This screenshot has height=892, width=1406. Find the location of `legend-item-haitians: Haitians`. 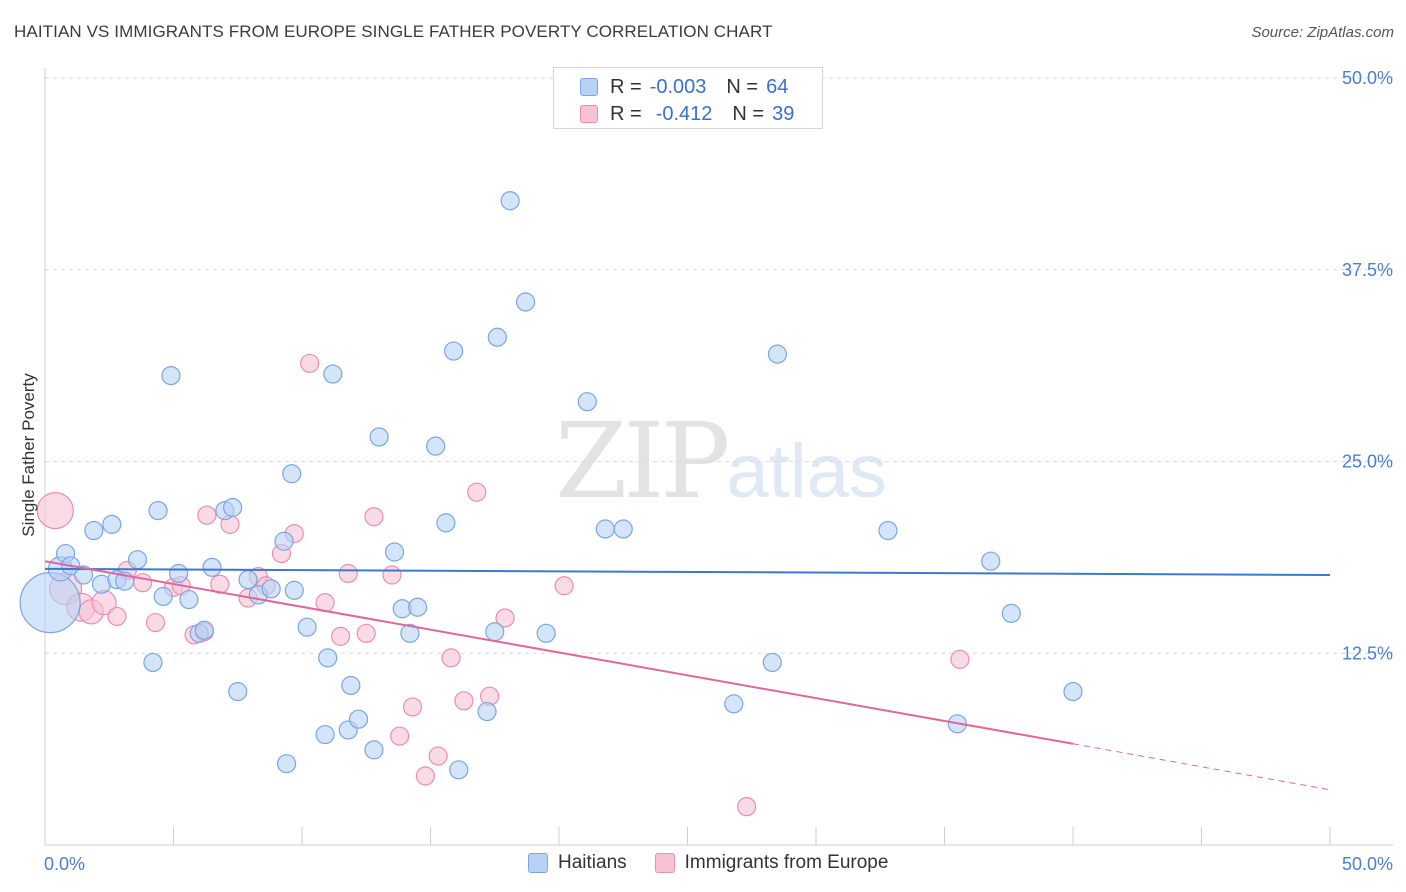

legend-item-haitians: Haitians is located at coordinates (577, 863).